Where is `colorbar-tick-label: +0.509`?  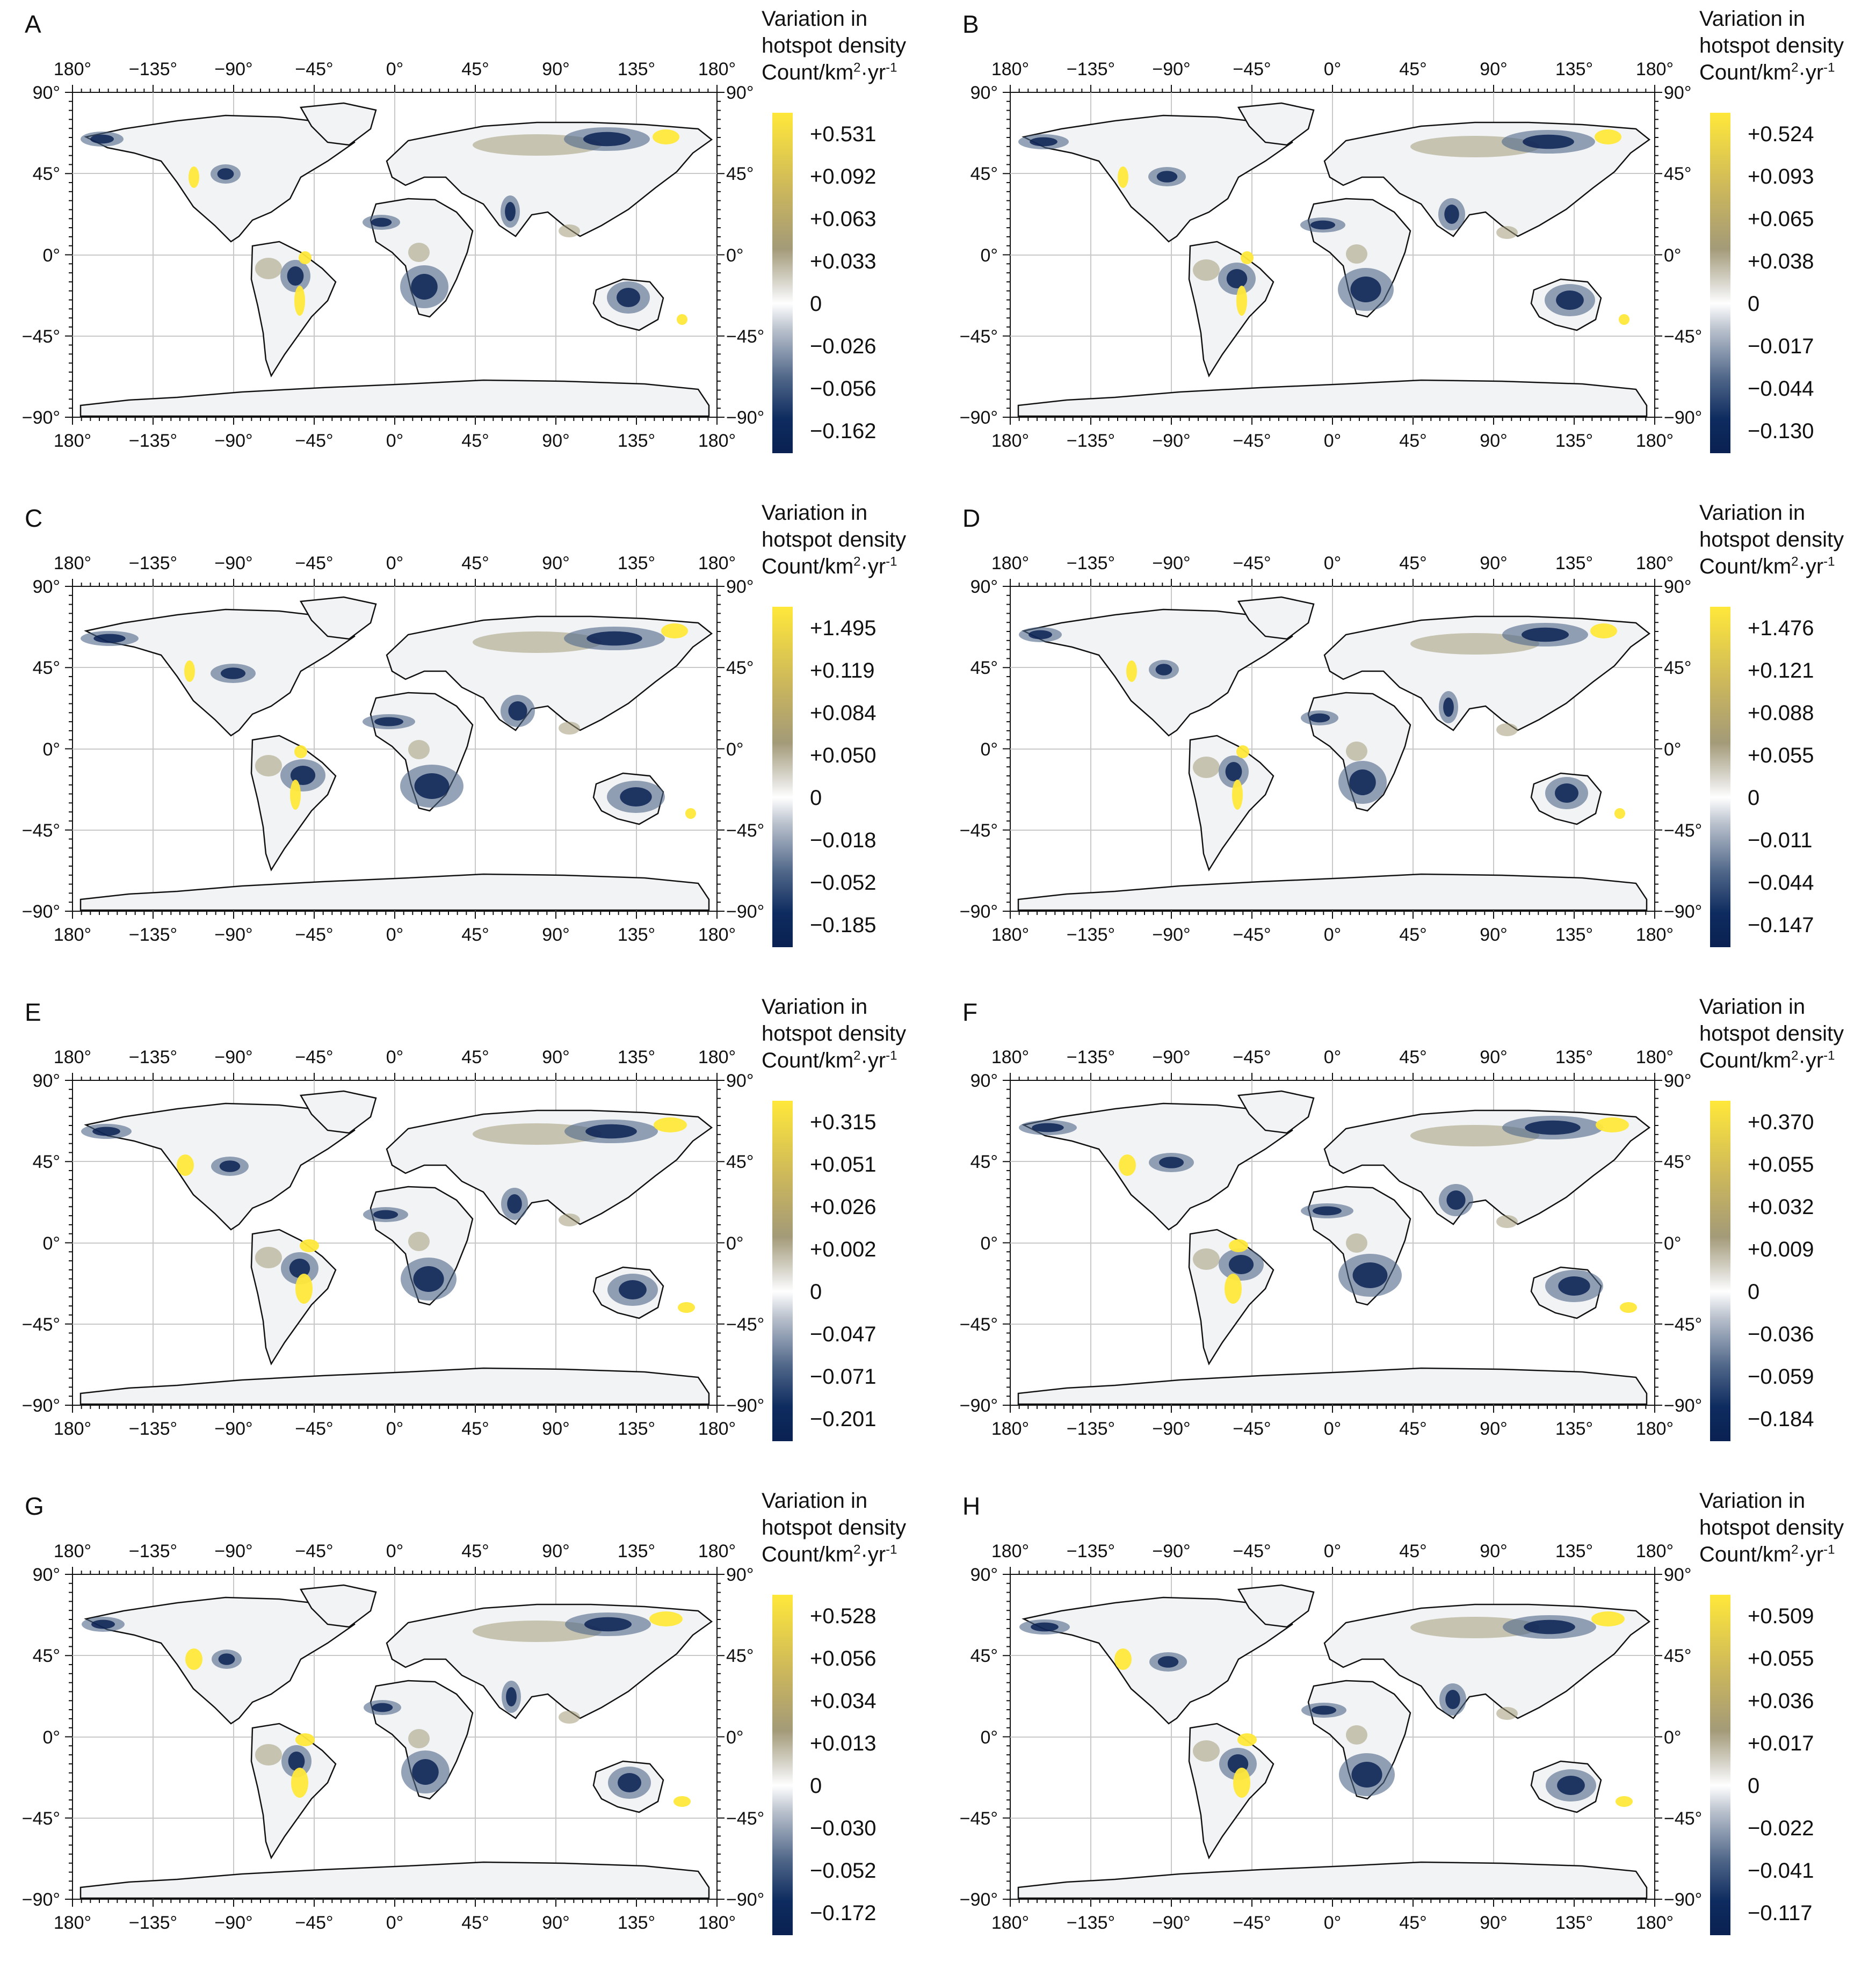
colorbar-tick-label: +0.509 is located at coordinates (1781, 1616).